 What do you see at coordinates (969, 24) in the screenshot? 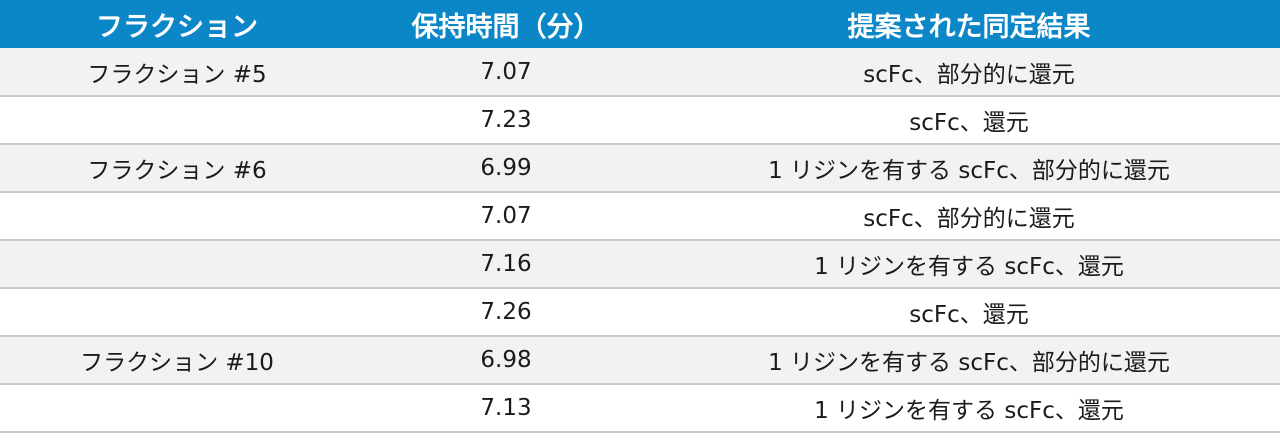
I see `header-identification: 提案された同定結果` at bounding box center [969, 24].